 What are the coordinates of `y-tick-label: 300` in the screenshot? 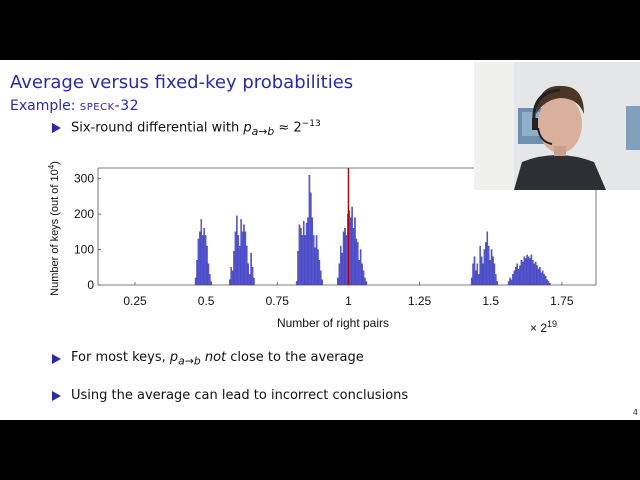 It's located at (84, 179).